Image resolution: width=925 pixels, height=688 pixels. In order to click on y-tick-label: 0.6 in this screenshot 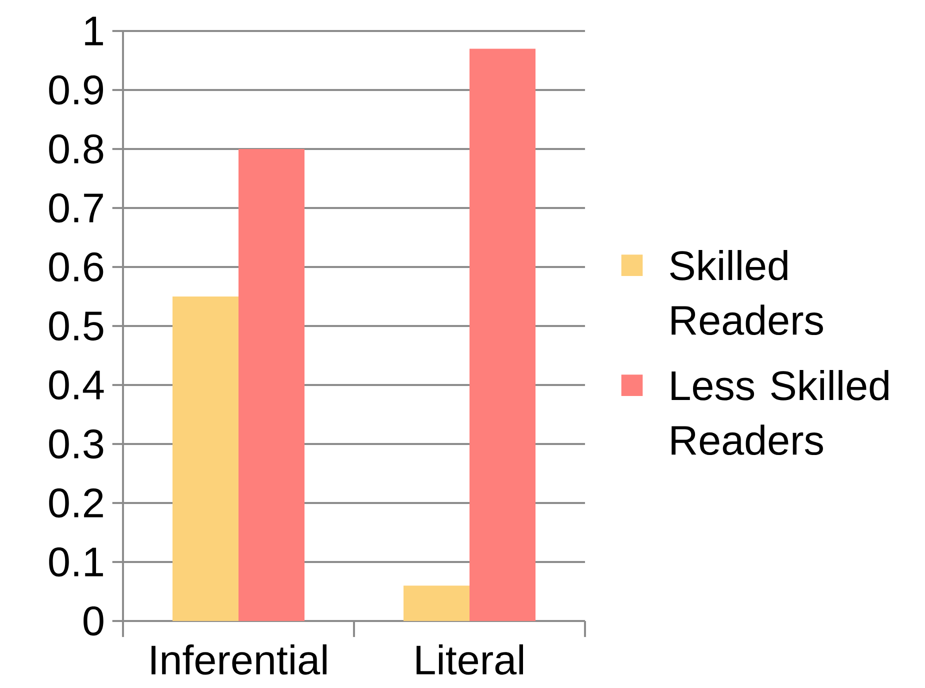, I will do `click(76, 267)`.